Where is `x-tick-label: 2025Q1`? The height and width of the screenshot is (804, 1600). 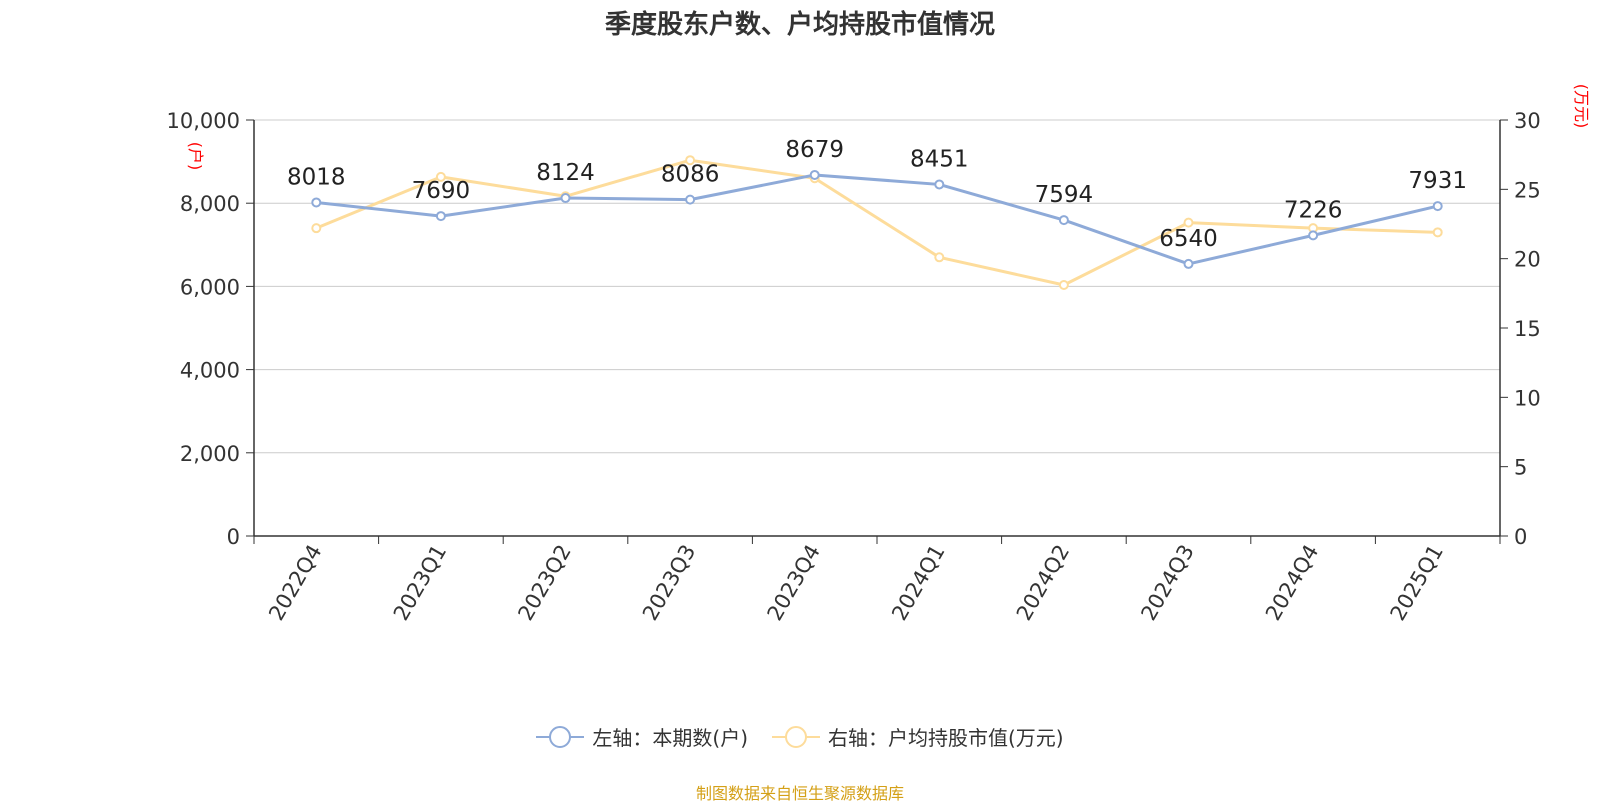
x-tick-label: 2025Q1 is located at coordinates (1417, 583).